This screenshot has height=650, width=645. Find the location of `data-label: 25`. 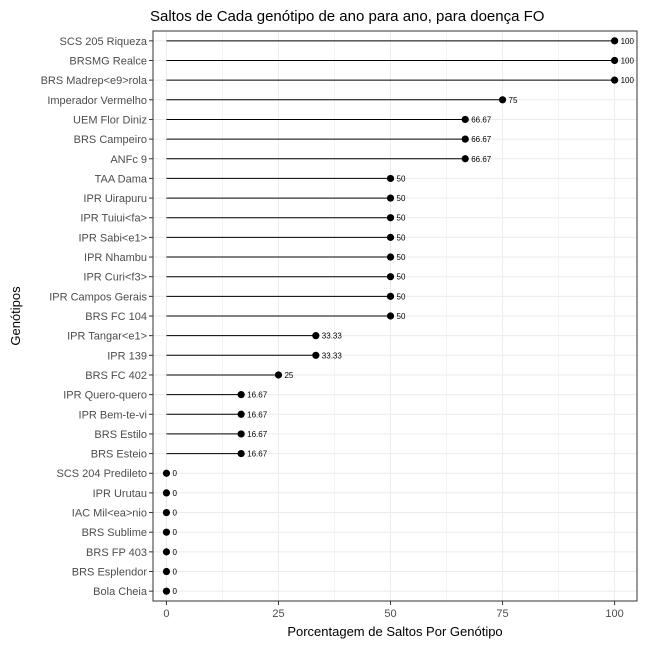

data-label: 25 is located at coordinates (288, 375).